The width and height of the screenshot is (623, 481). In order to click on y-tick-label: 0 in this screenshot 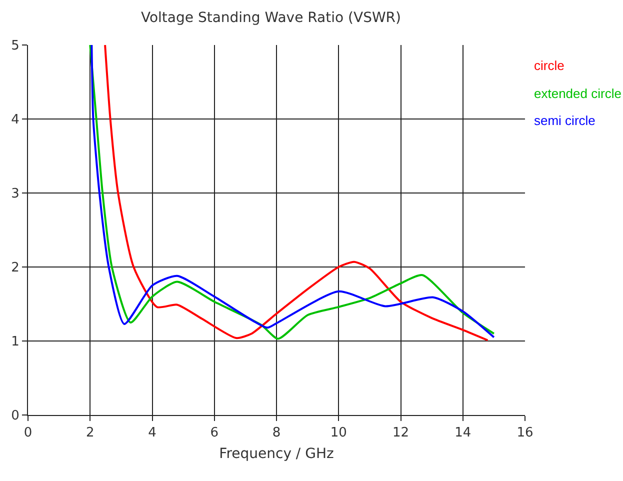, I will do `click(15, 416)`.